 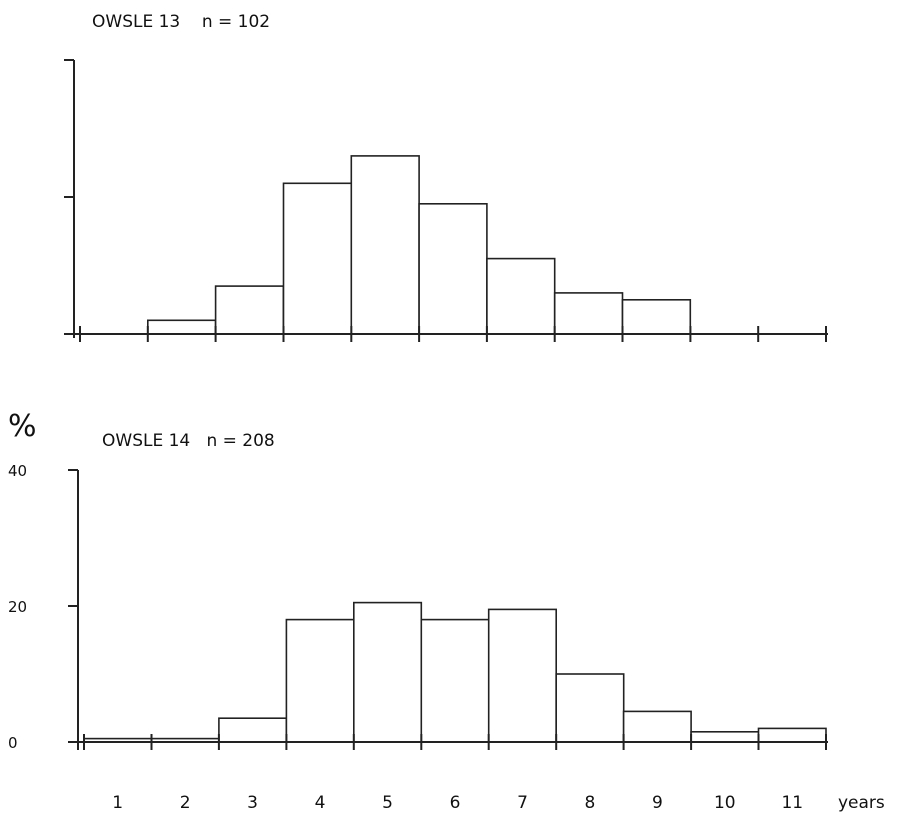 What do you see at coordinates (320, 803) in the screenshot?
I see `x-tick-label: 4` at bounding box center [320, 803].